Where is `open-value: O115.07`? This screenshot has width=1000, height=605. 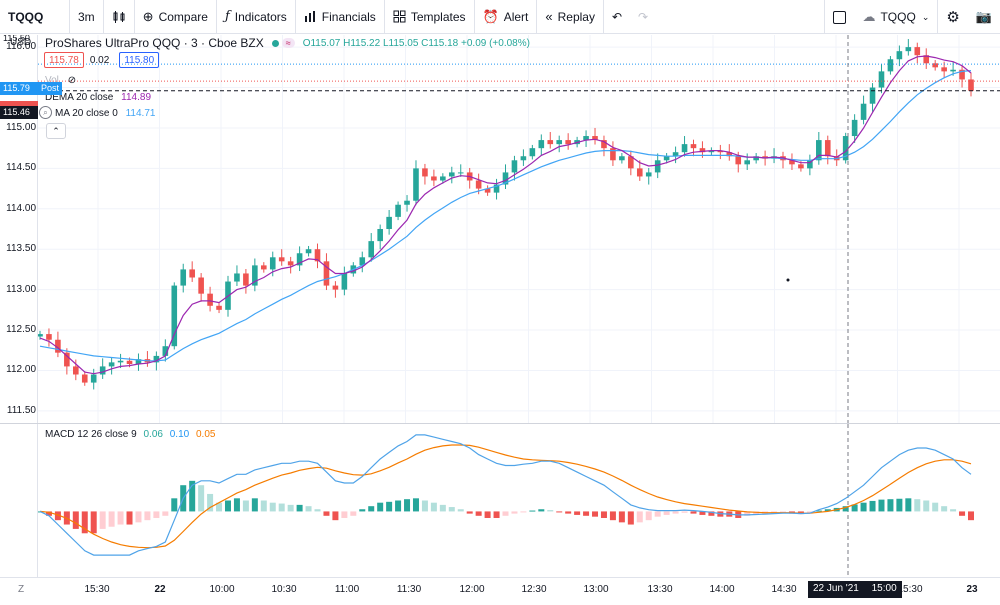 open-value: O115.07 is located at coordinates (321, 43).